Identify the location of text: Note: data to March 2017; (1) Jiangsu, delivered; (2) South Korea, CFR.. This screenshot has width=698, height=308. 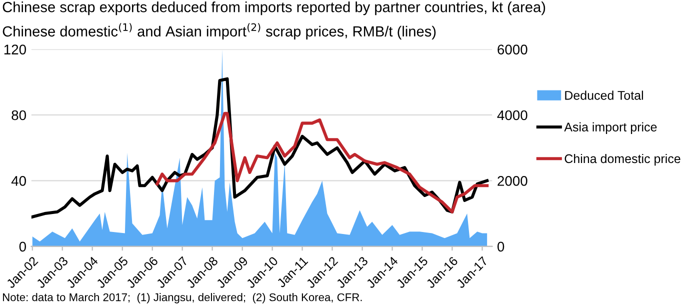
(182, 298).